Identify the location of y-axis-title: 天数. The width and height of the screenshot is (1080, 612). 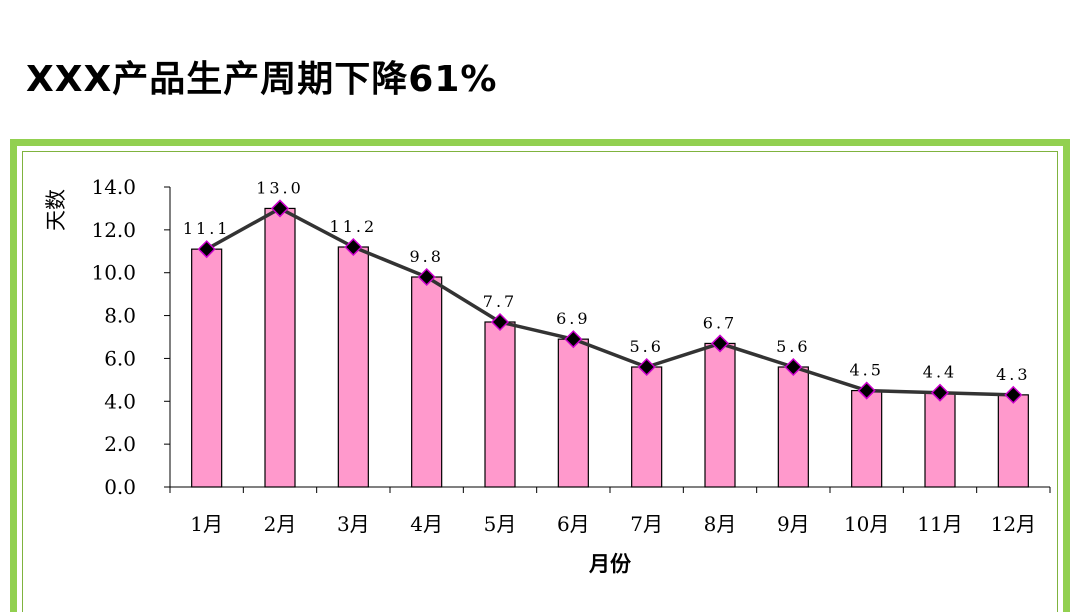
(56, 210).